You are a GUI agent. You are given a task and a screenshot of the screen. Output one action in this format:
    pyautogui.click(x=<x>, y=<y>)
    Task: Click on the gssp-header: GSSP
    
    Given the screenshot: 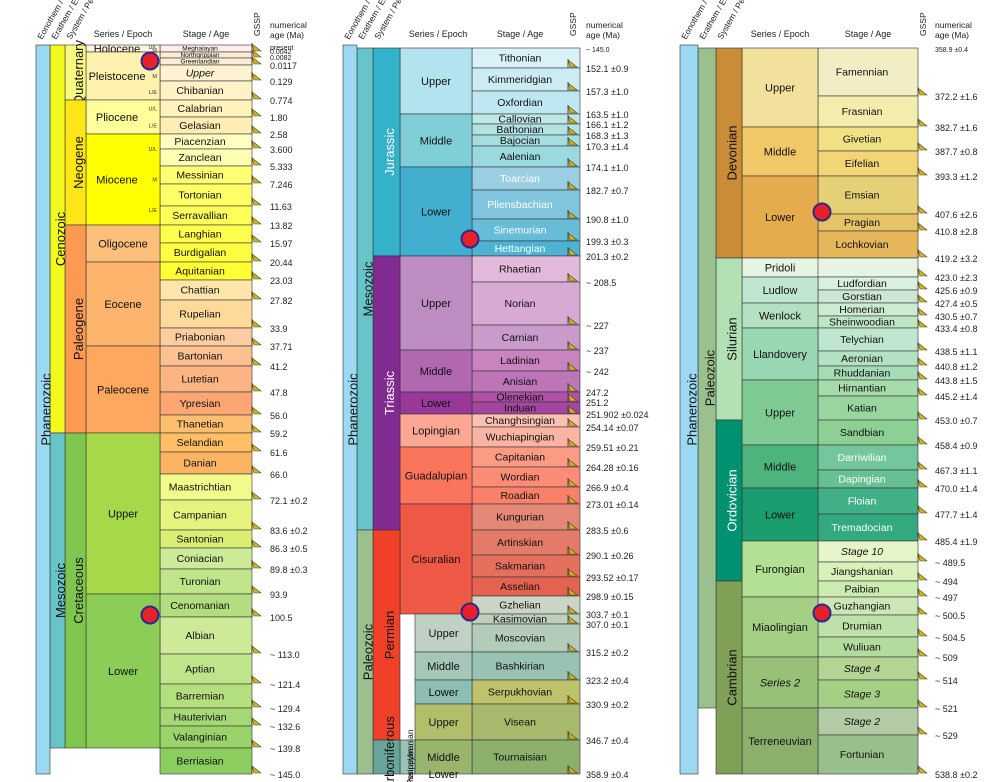 What is the action you would take?
    pyautogui.click(x=923, y=24)
    